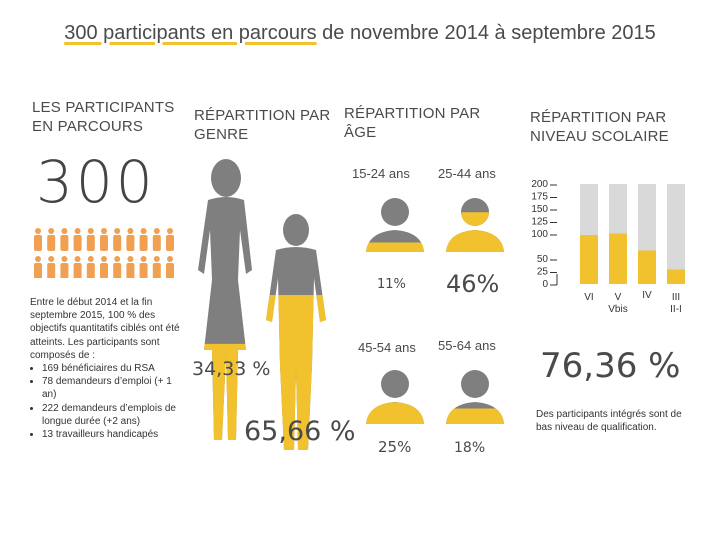 The width and height of the screenshot is (720, 540). What do you see at coordinates (470, 448) in the screenshot?
I see `age-percentage: 18%` at bounding box center [470, 448].